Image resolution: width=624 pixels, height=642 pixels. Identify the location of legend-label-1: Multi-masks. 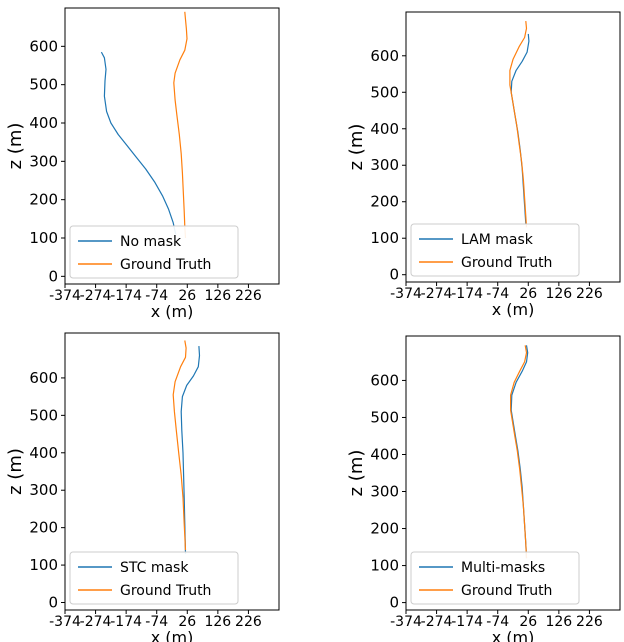
(503, 568).